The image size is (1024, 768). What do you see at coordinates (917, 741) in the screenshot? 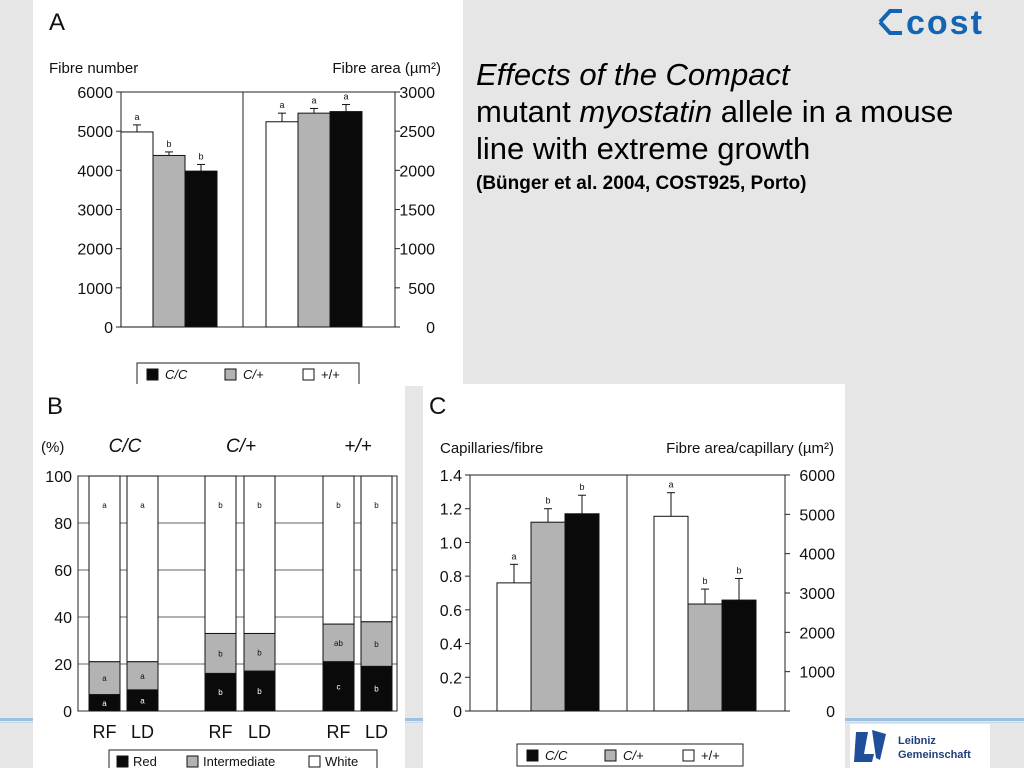
I see `leibniz-line1: Leibniz` at bounding box center [917, 741].